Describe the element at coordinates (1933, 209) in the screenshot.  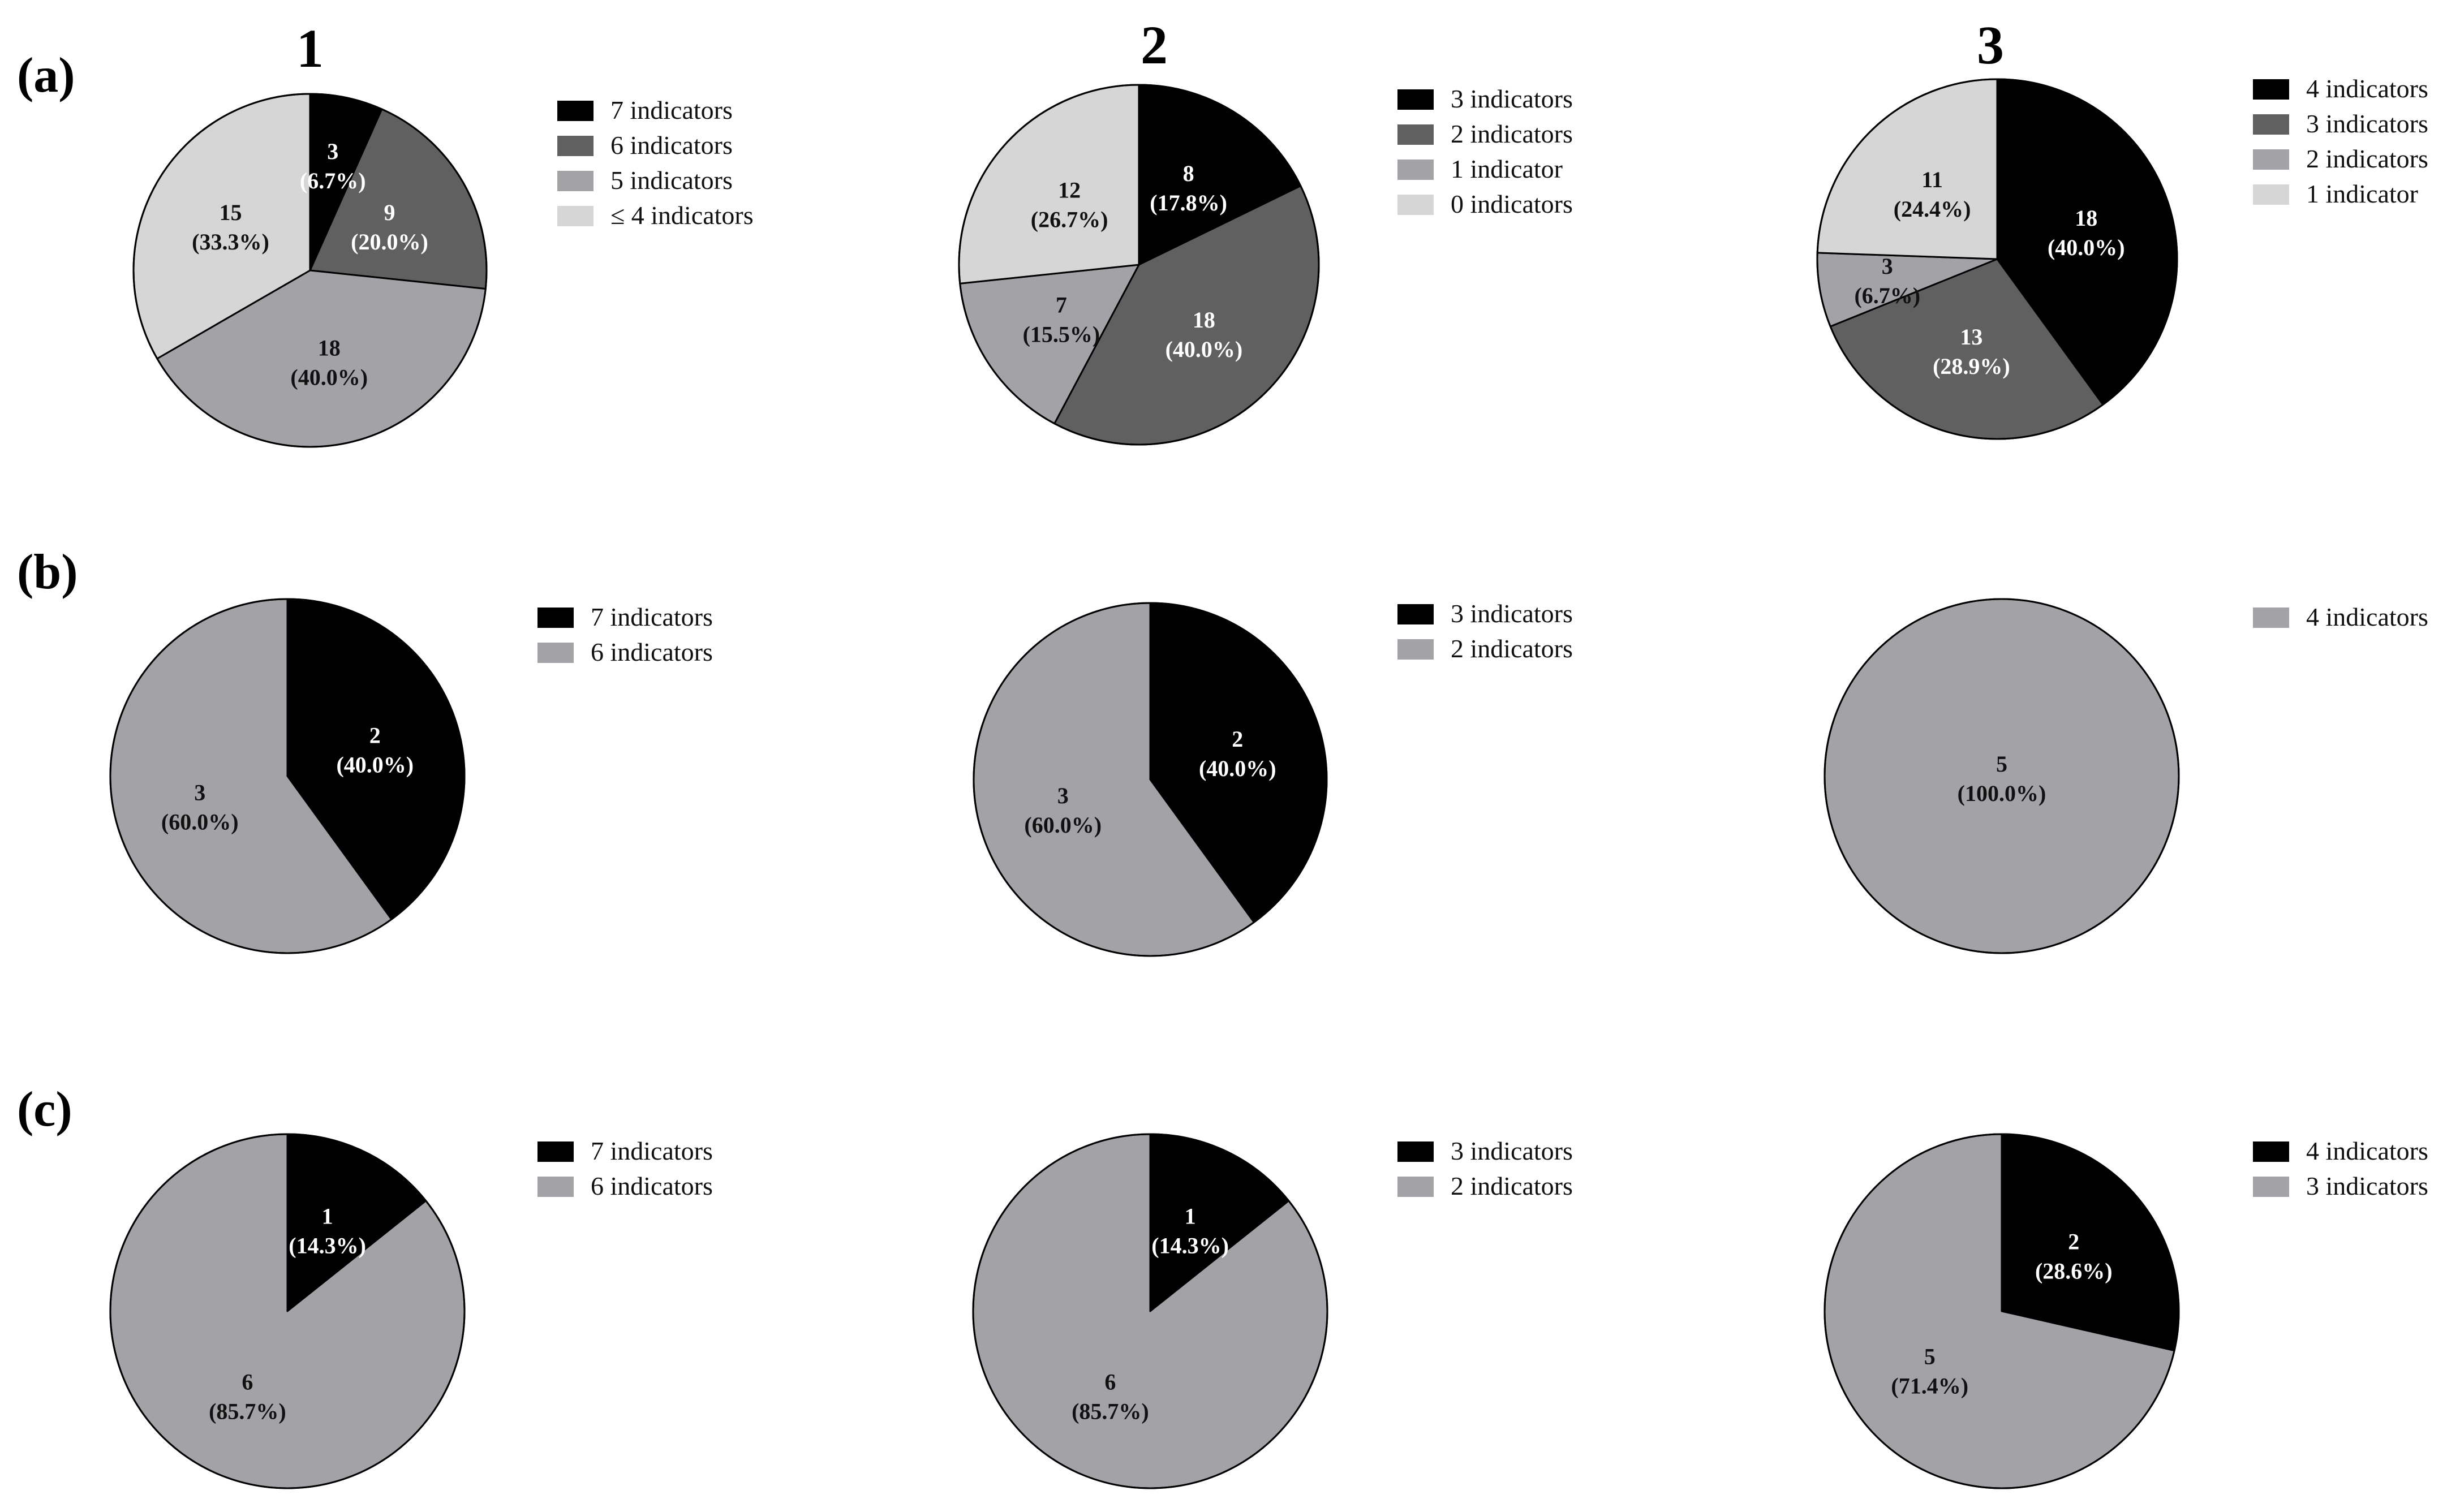
I see `slice-percent-label: (24.4%)` at that location.